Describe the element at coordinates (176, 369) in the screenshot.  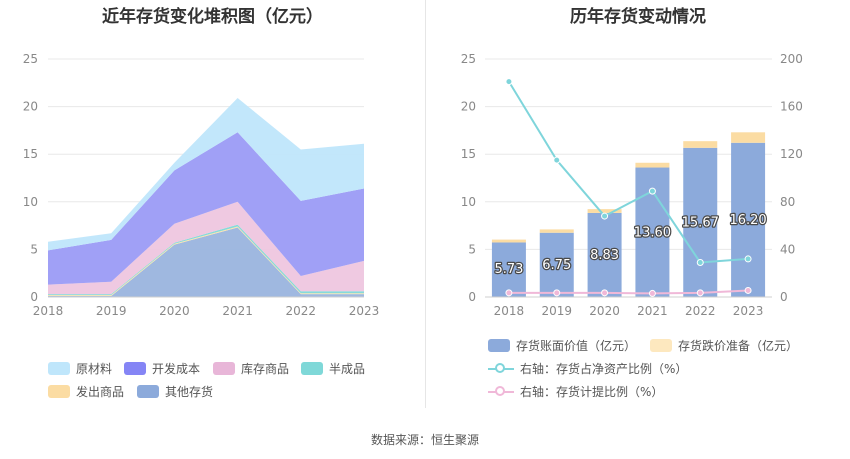
I see `legend-label-development-cost: 开发成本` at that location.